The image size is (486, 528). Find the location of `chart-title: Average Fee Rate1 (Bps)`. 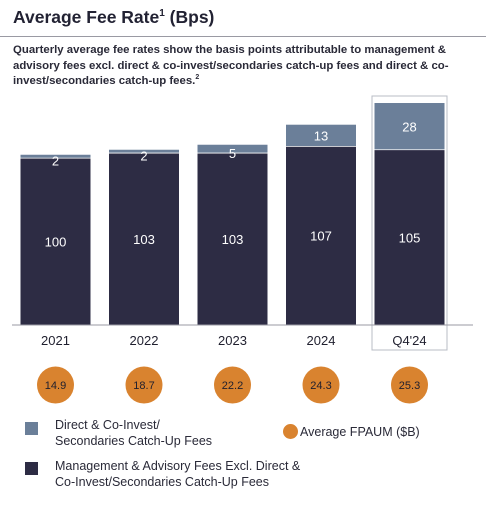

chart-title: Average Fee Rate1 (Bps) is located at coordinates (113, 17).